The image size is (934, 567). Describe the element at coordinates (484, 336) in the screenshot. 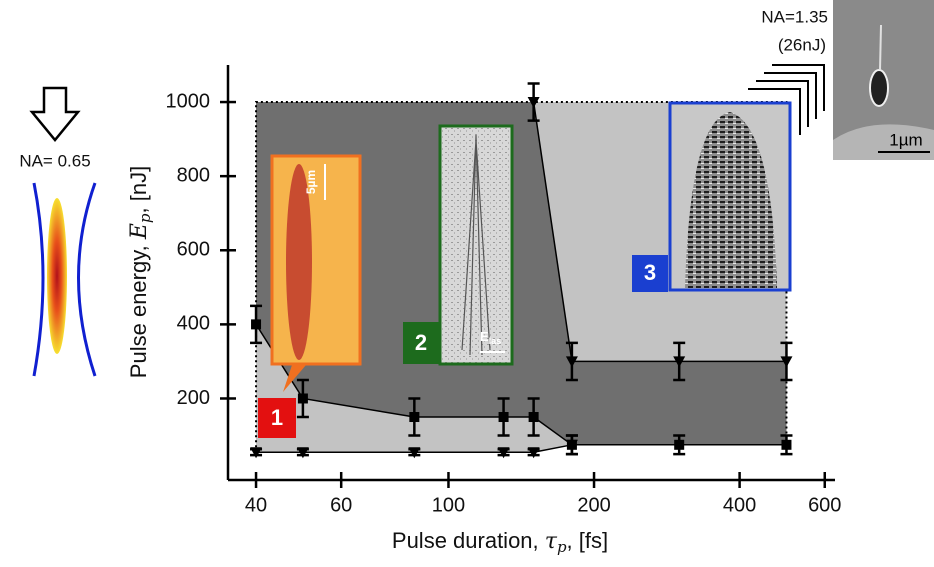

I see `field-main: E` at that location.